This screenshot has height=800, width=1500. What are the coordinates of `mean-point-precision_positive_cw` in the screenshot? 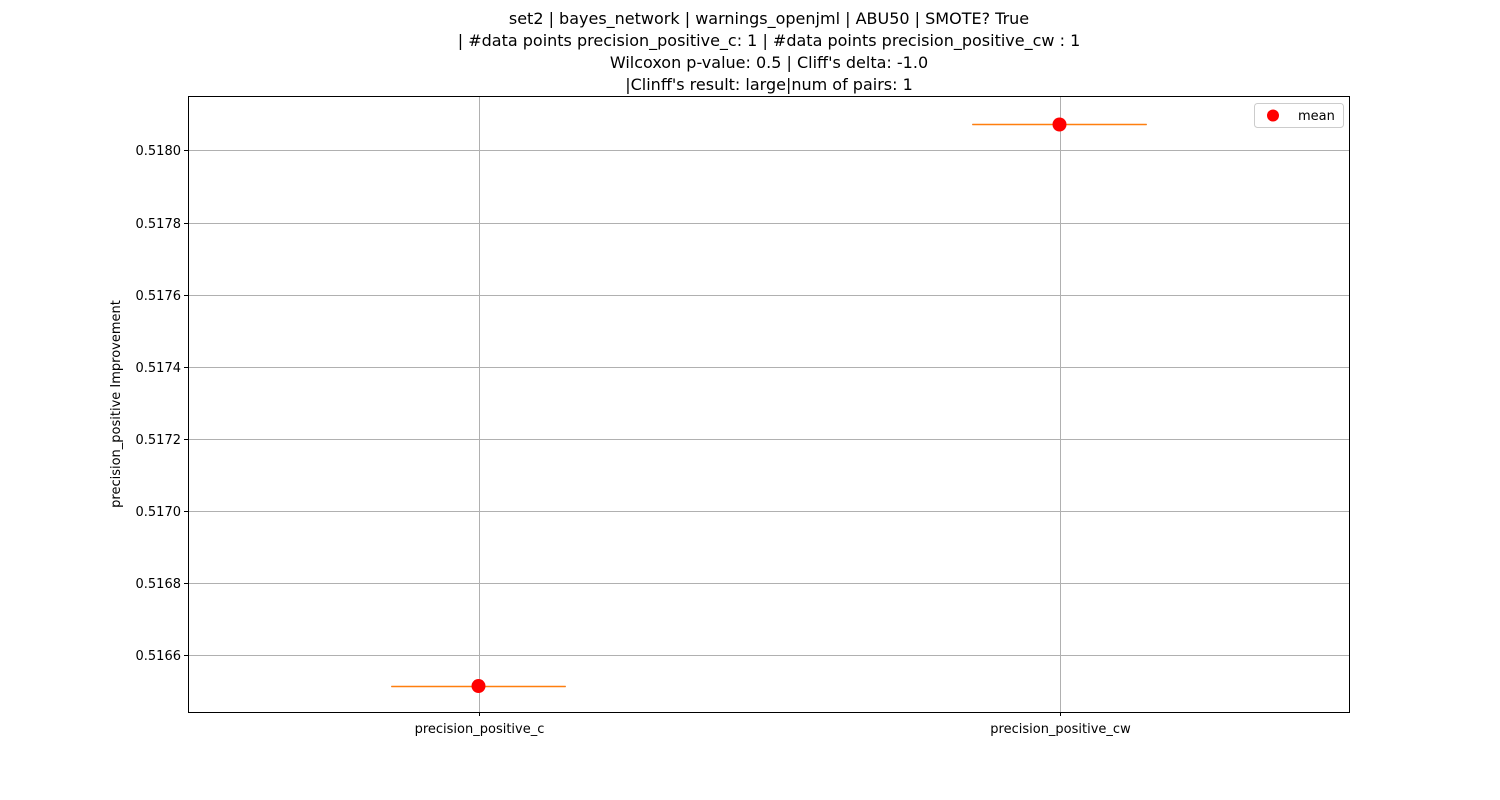 It's located at (1059, 124).